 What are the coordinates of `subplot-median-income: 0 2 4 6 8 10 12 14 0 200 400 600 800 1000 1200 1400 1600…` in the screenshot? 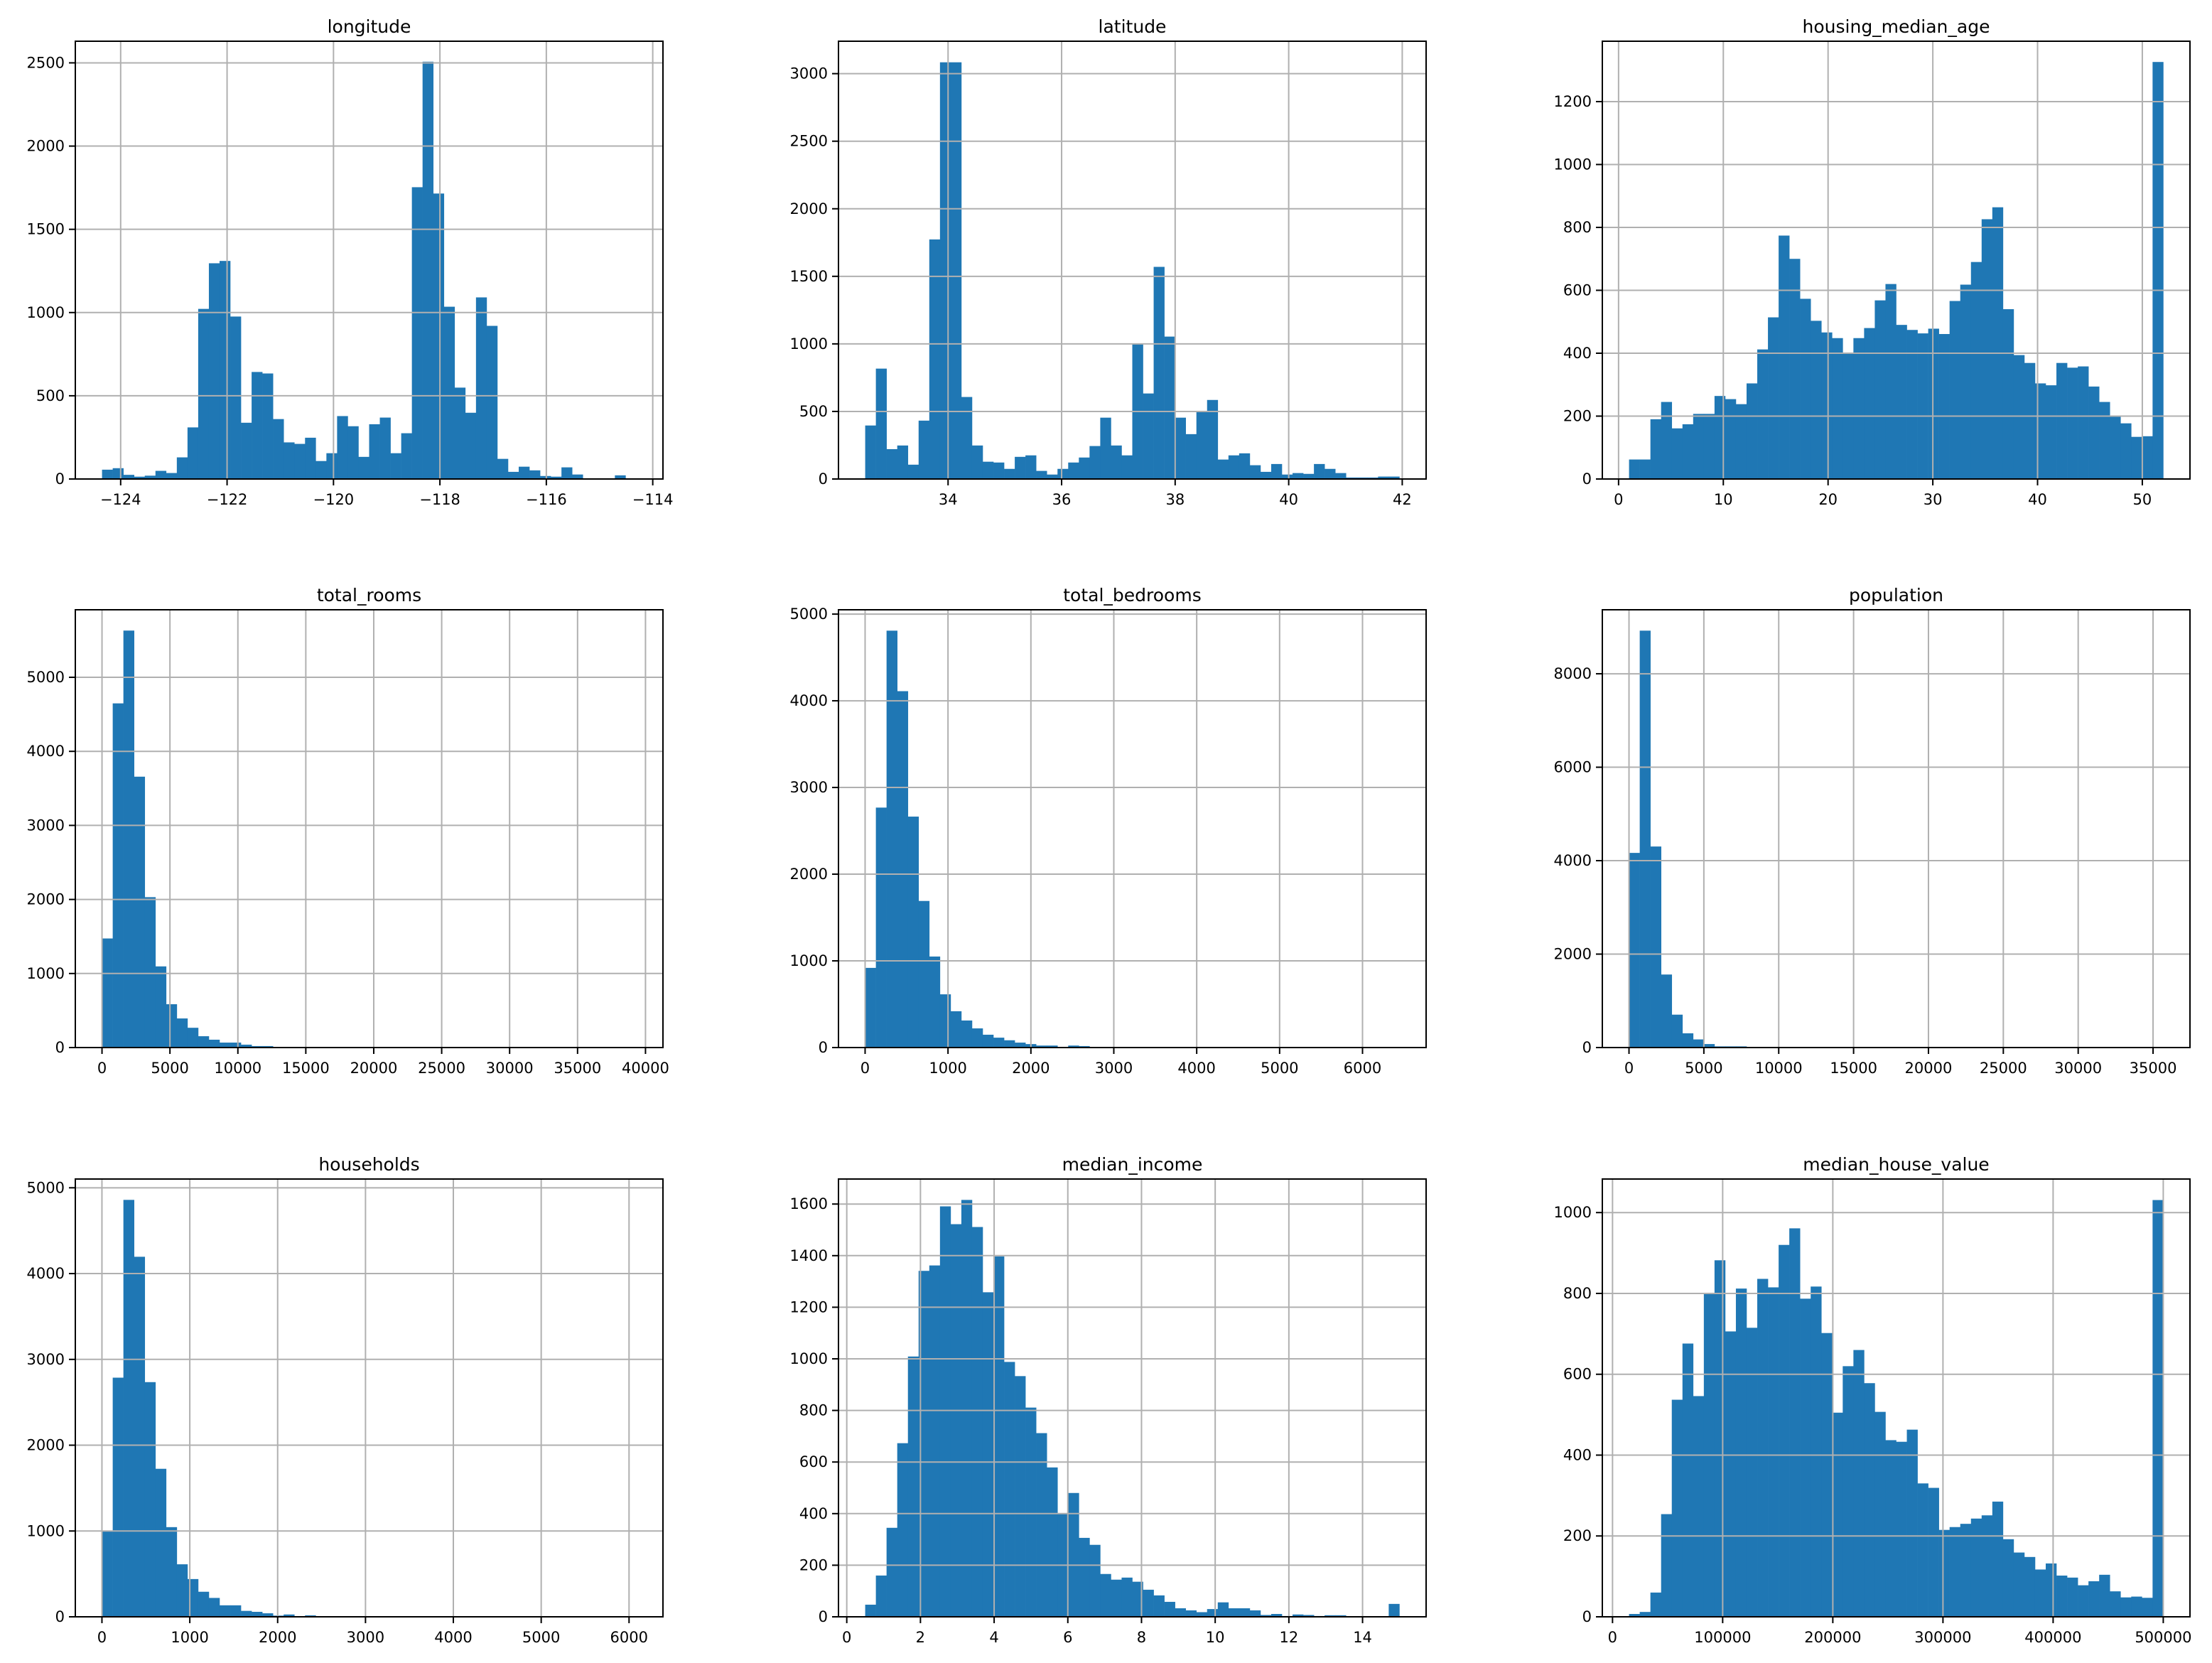 It's located at (1108, 1400).